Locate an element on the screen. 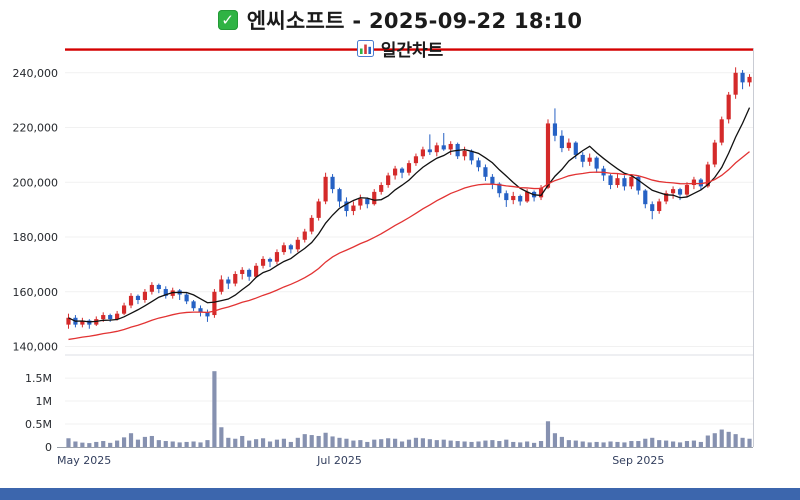 This screenshot has height=500, width=800. svg-text: Sep 2025 is located at coordinates (638, 460).